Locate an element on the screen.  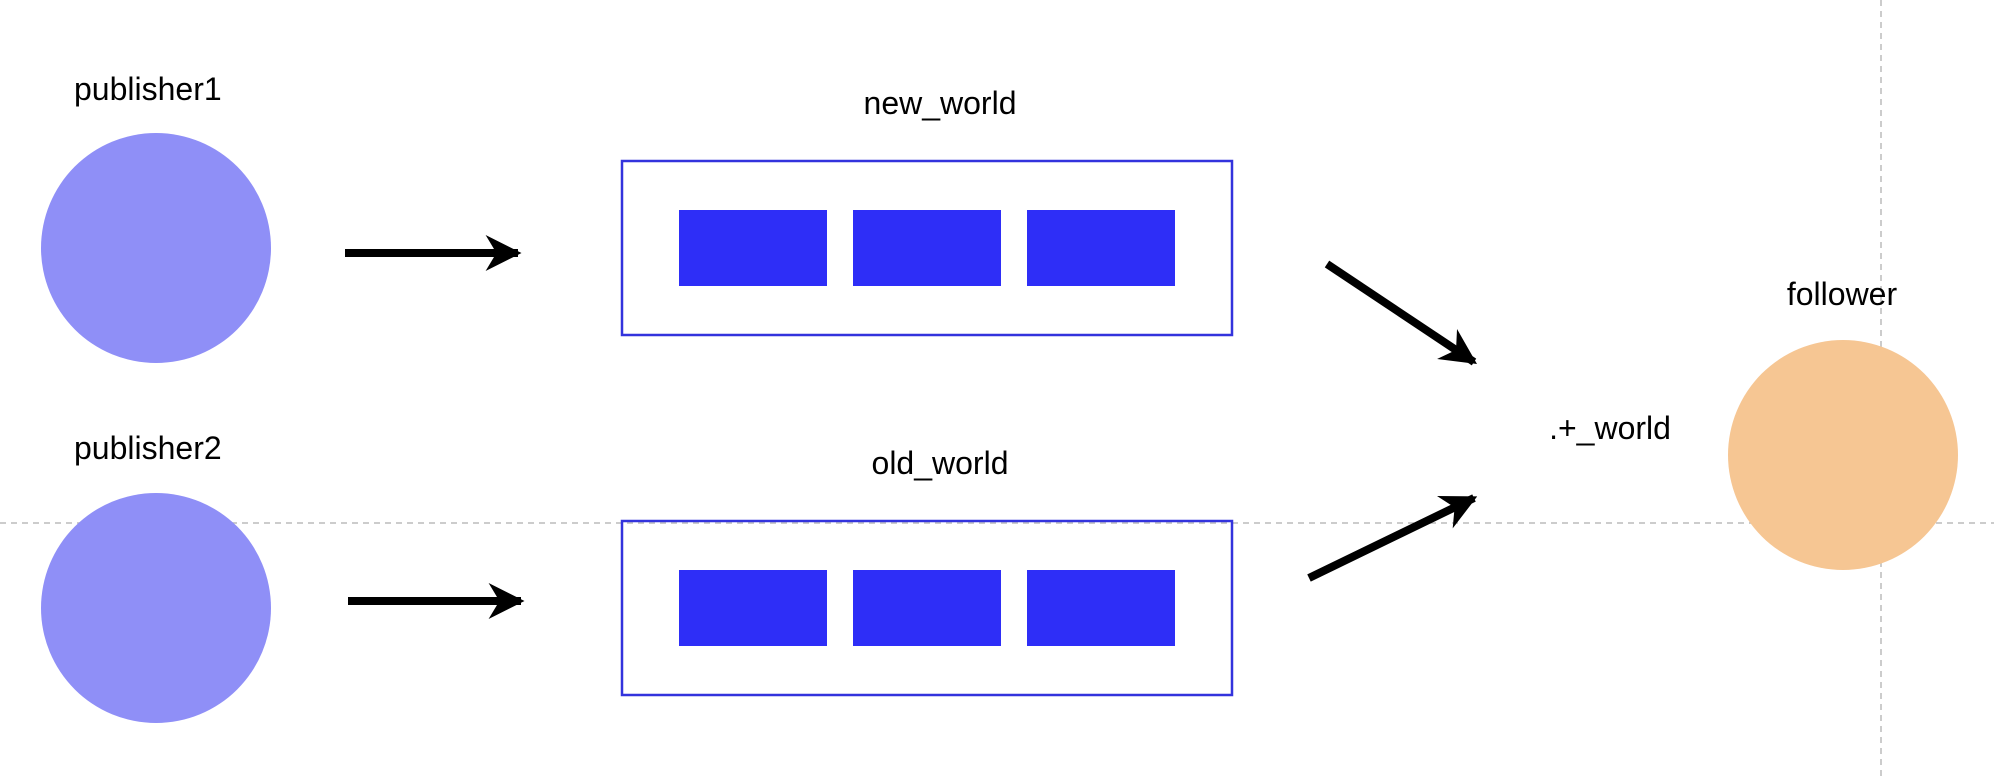
new-world-to-pattern-arrow is located at coordinates (1400, 313).